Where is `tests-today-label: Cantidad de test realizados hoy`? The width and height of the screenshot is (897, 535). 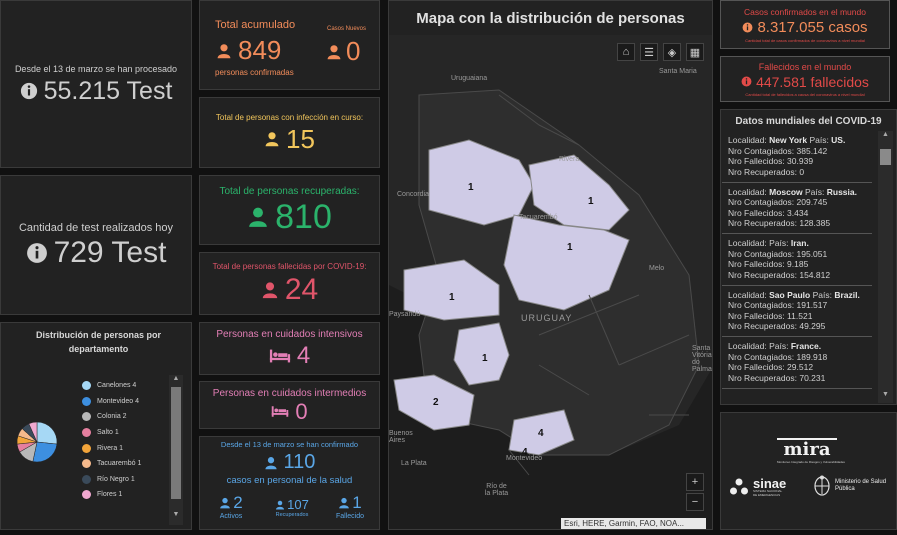 tests-today-label: Cantidad de test realizados hoy is located at coordinates (96, 228).